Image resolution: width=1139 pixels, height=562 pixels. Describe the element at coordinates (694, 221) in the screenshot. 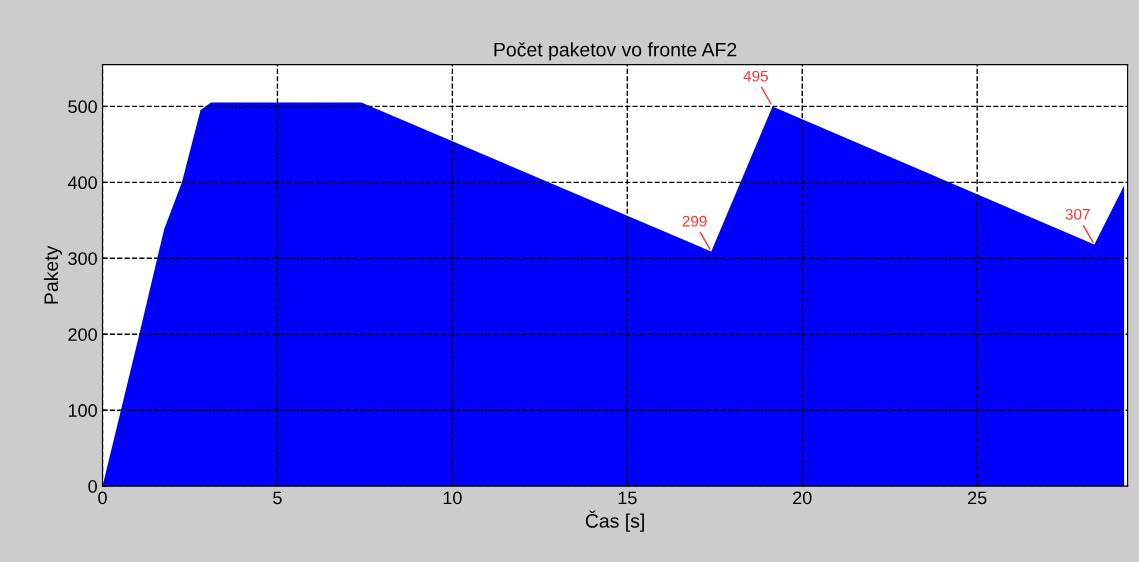

I see `annotation: 299` at that location.